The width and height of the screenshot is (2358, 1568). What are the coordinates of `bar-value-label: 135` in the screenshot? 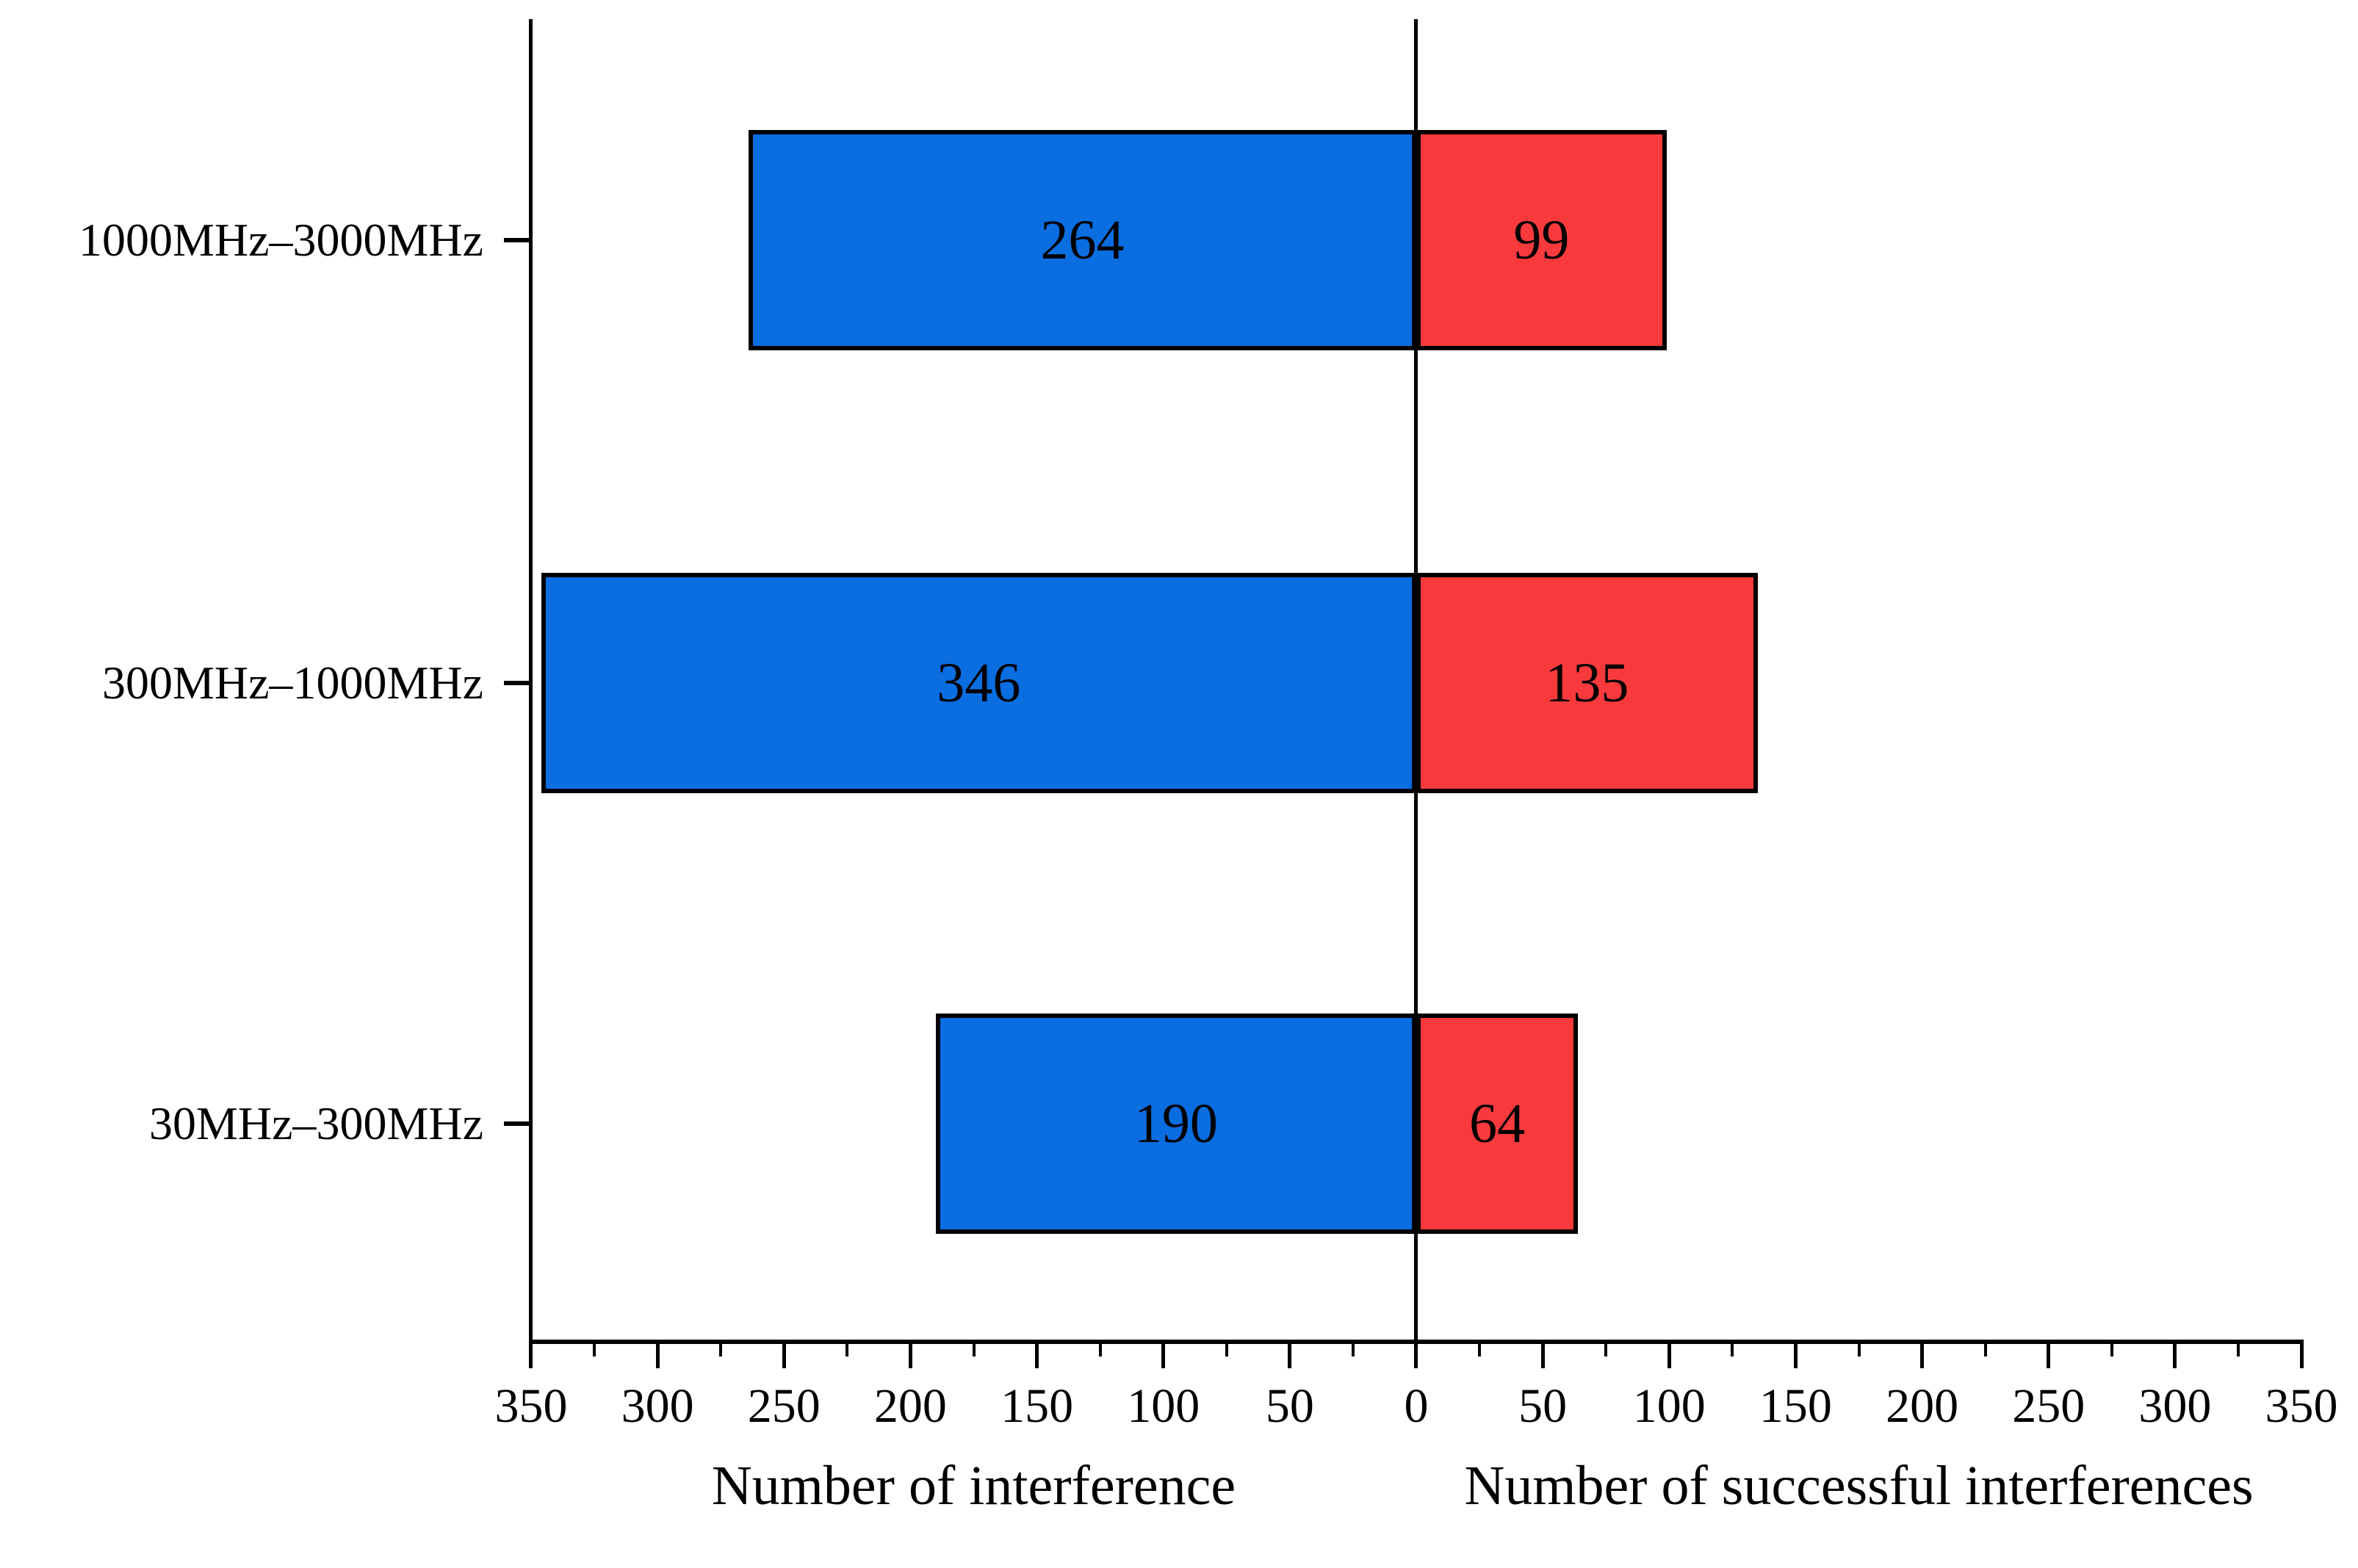 It's located at (1587, 683).